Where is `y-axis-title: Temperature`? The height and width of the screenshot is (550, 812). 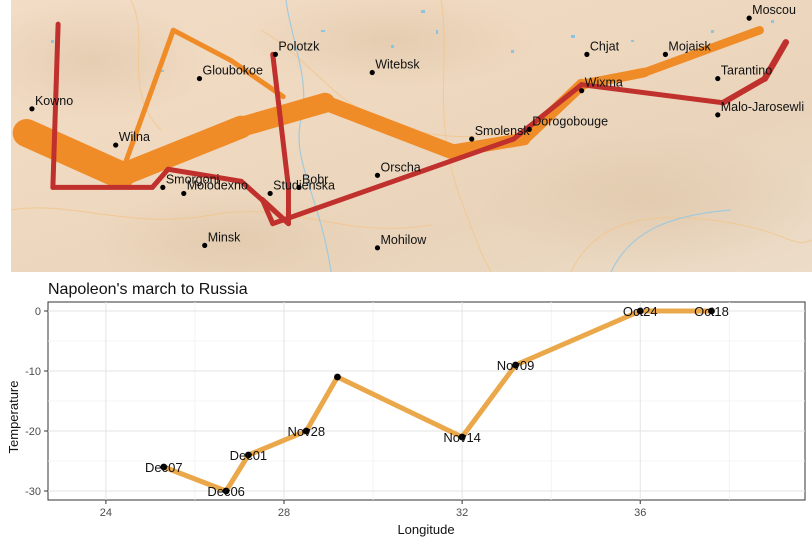
y-axis-title: Temperature is located at coordinates (13, 417).